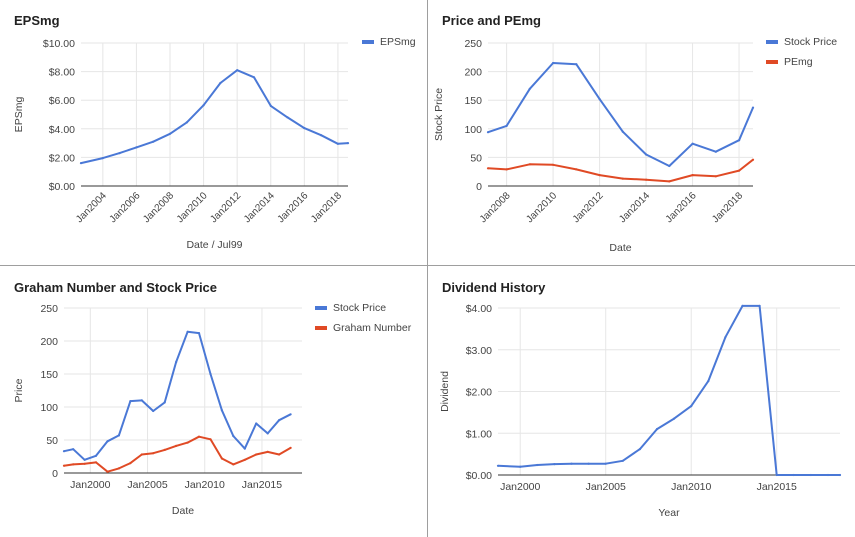 Image resolution: width=855 pixels, height=537 pixels. What do you see at coordinates (59, 44) in the screenshot?
I see `y-tick-label: $10.00` at bounding box center [59, 44].